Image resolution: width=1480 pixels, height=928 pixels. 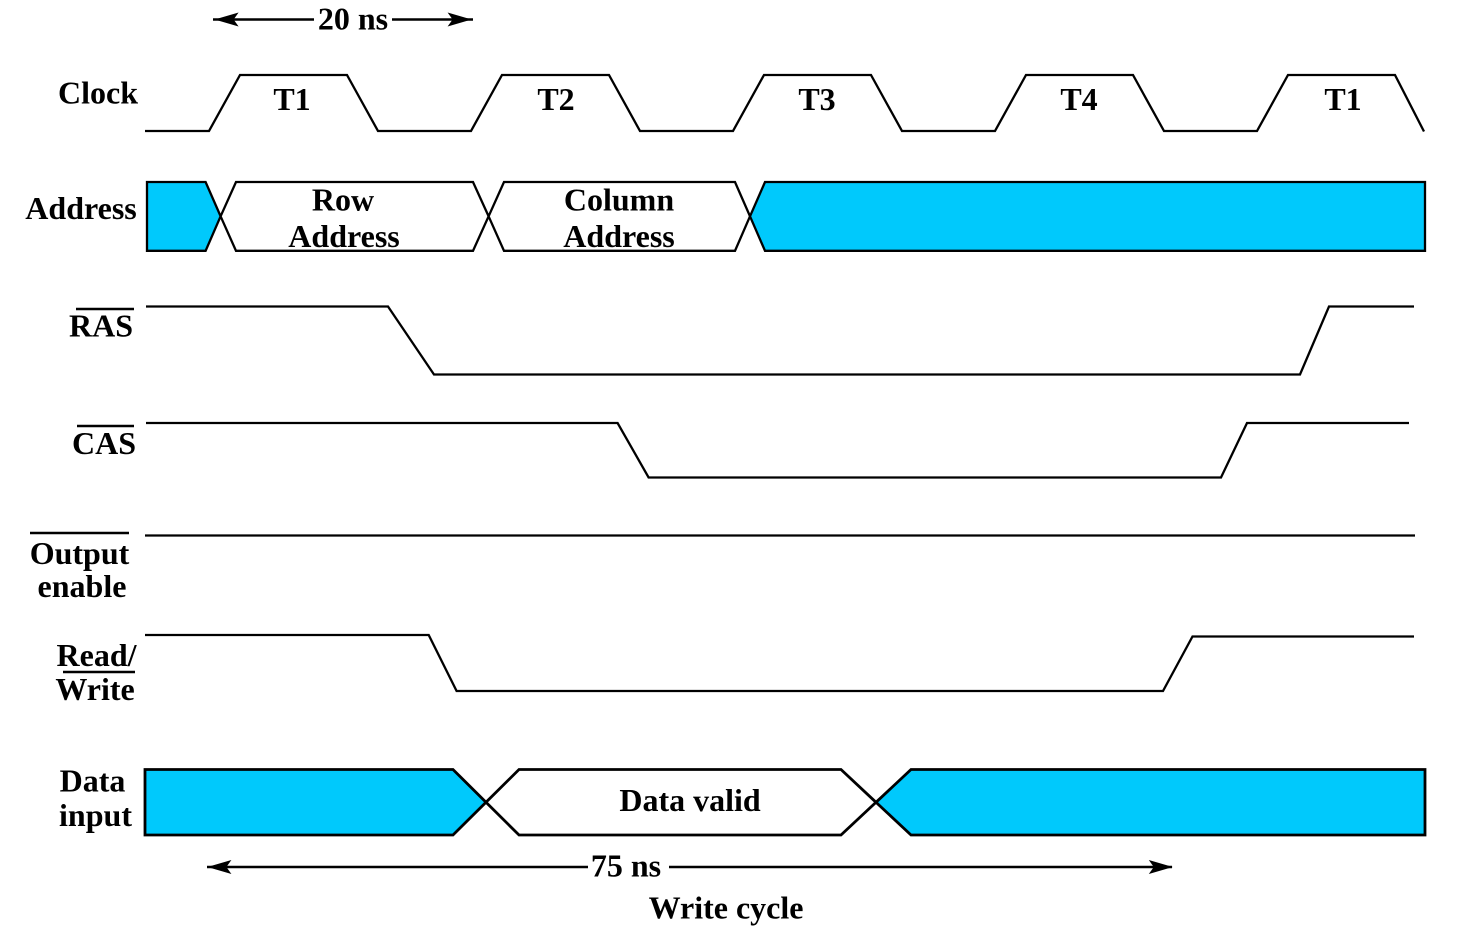 What do you see at coordinates (816, 99) in the screenshot?
I see `svg-text: T3` at bounding box center [816, 99].